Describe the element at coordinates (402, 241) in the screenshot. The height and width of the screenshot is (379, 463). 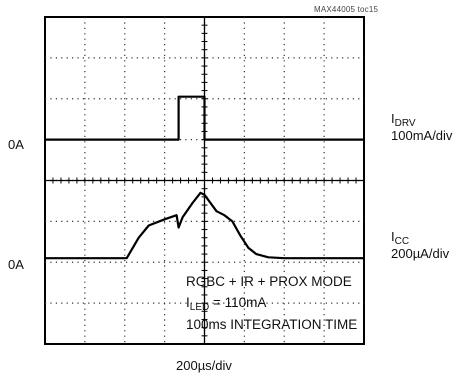
I see `icc-subscript: CC` at that location.